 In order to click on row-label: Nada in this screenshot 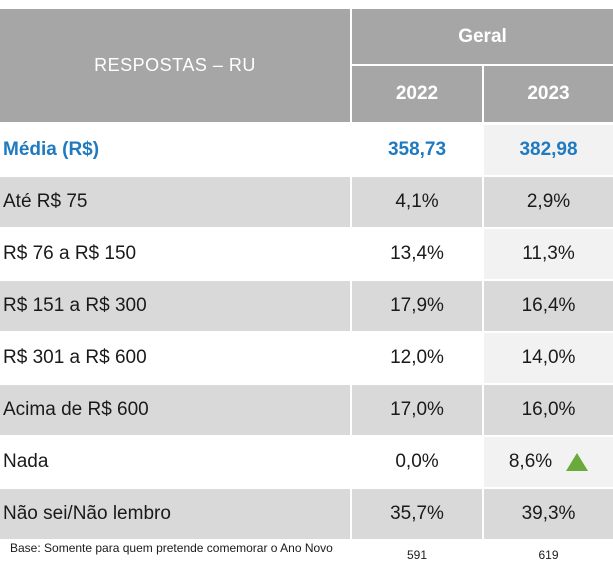, I will do `click(26, 461)`.